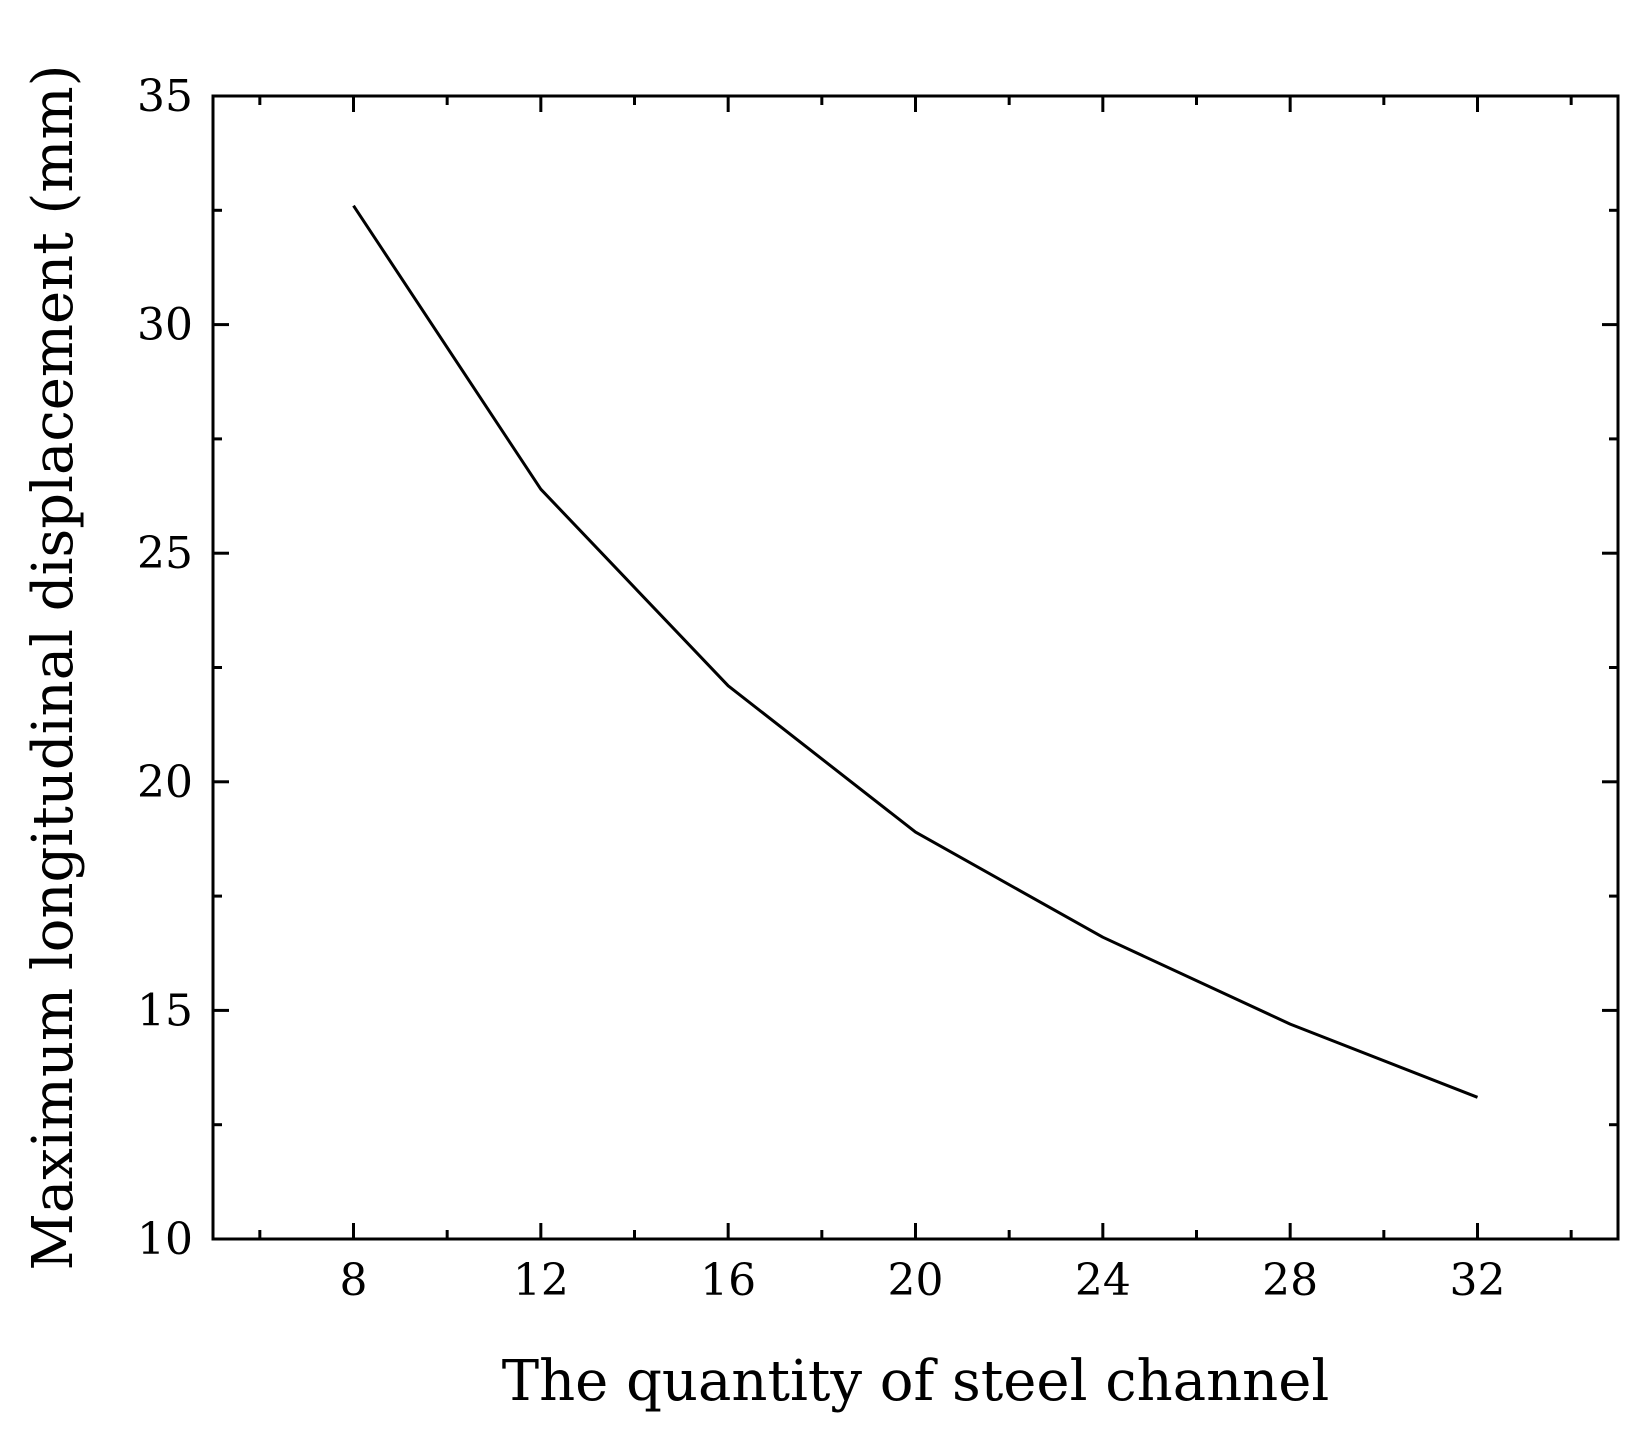 The height and width of the screenshot is (1430, 1646). What do you see at coordinates (165, 96) in the screenshot?
I see `y-tick-label: 35` at bounding box center [165, 96].